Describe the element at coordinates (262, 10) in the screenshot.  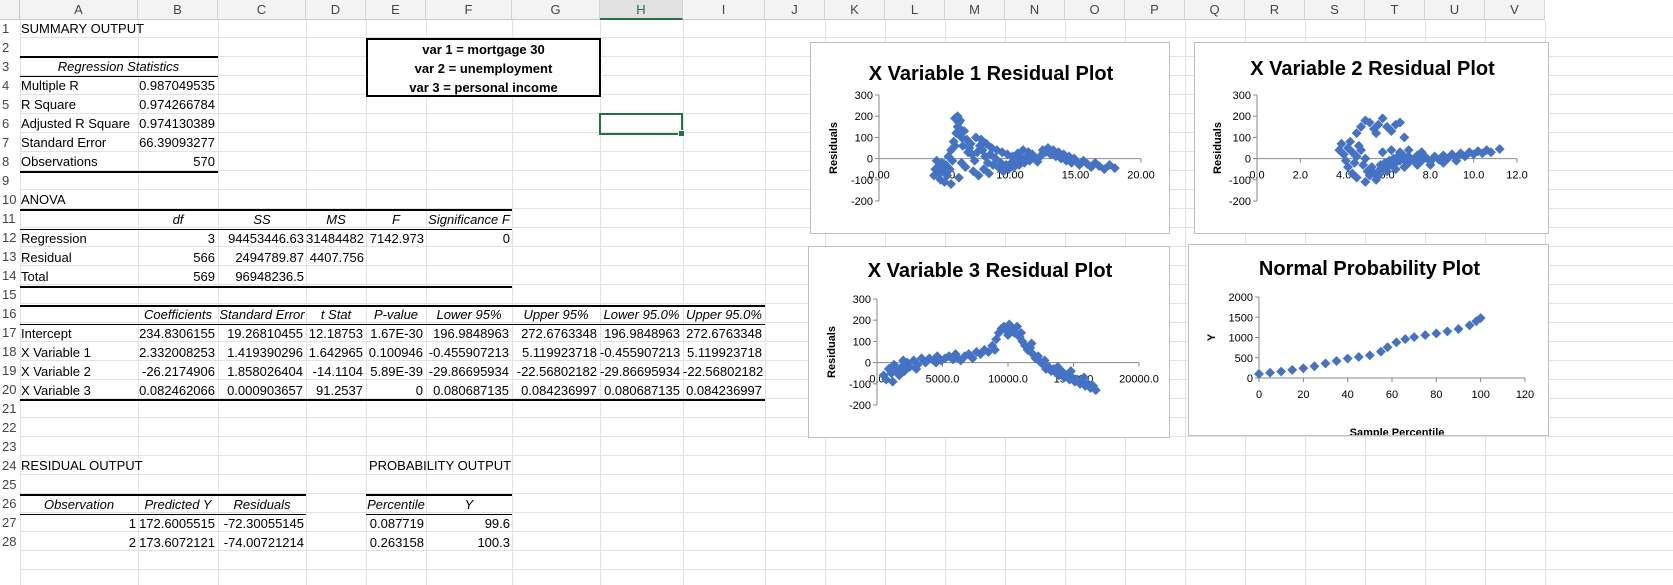
I see `column-header-c: C` at that location.